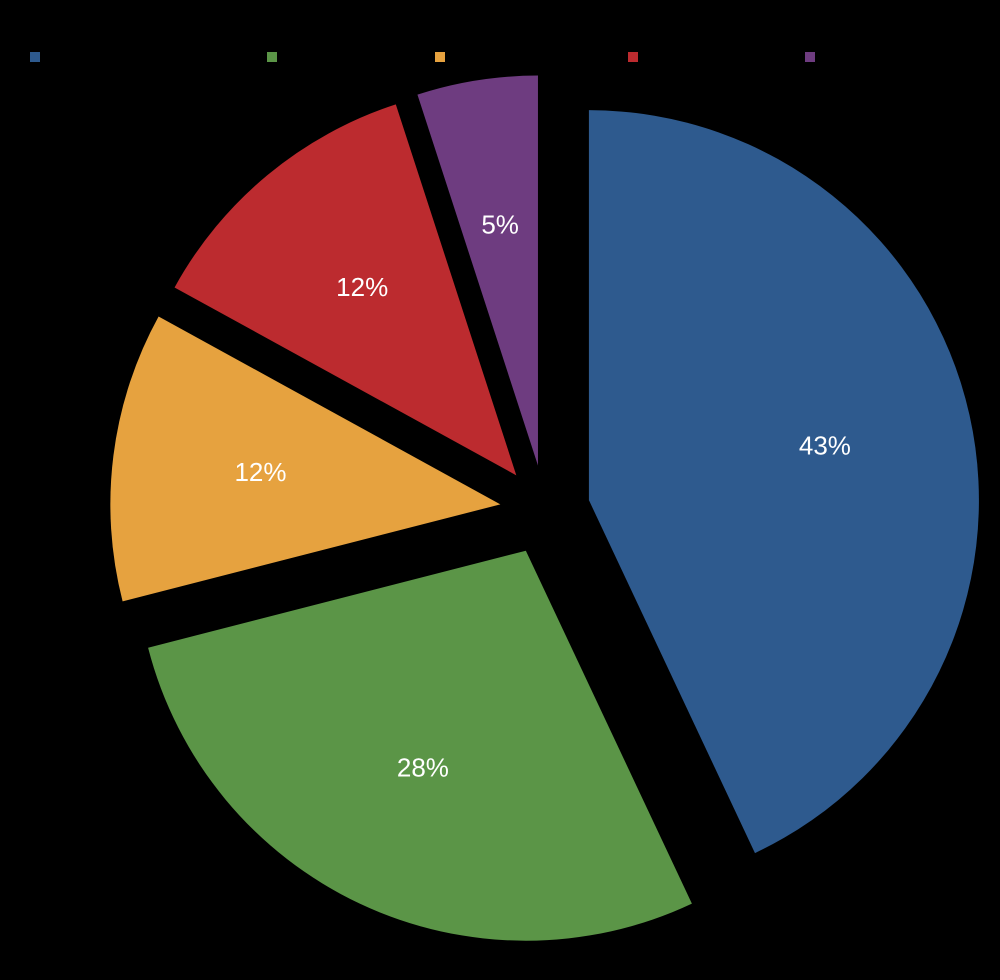 This screenshot has width=1000, height=980. I want to click on pie-slice-label: 43%, so click(825, 445).